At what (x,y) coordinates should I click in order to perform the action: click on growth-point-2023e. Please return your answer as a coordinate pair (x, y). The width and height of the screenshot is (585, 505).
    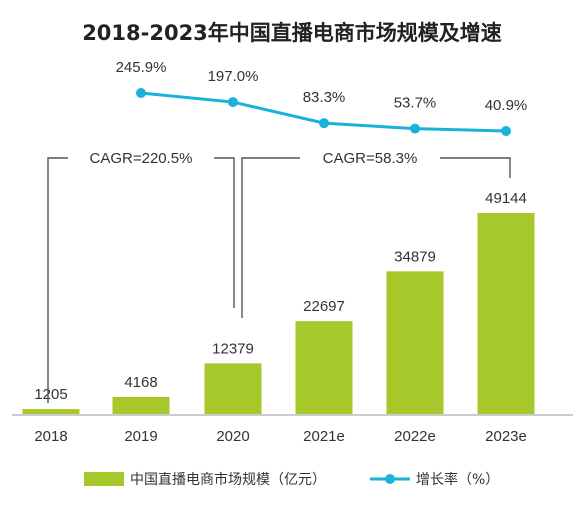
    Looking at the image, I should click on (506, 131).